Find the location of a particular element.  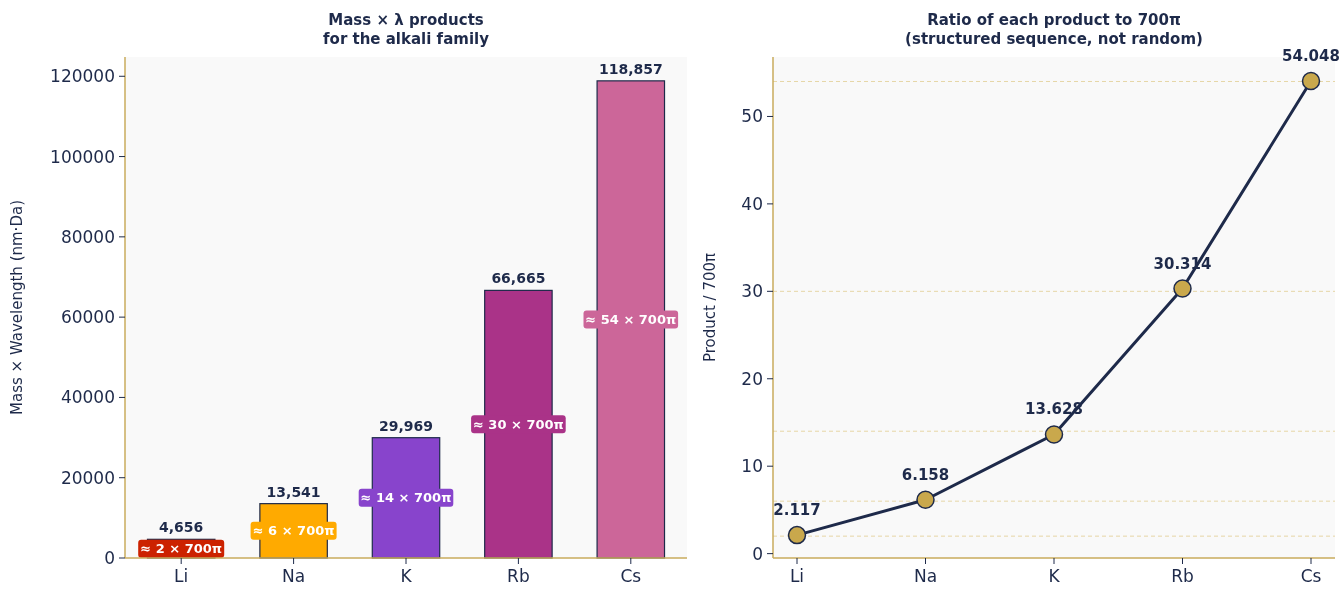

data-label: 6.158 is located at coordinates (925, 474).